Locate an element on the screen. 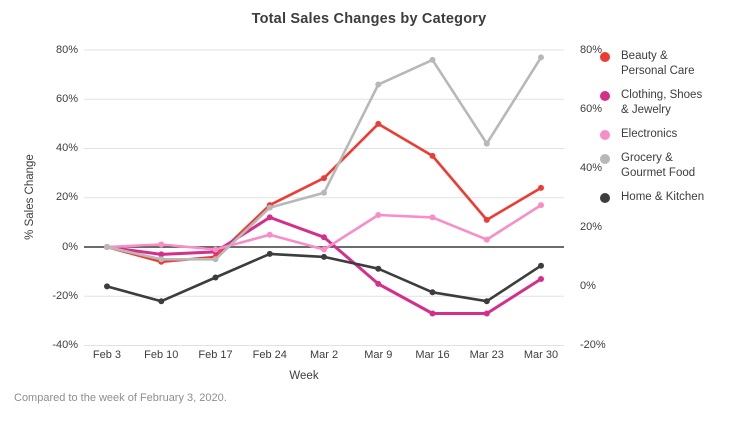 The height and width of the screenshot is (422, 738). left-axis-tick-label: 20% is located at coordinates (66, 197).